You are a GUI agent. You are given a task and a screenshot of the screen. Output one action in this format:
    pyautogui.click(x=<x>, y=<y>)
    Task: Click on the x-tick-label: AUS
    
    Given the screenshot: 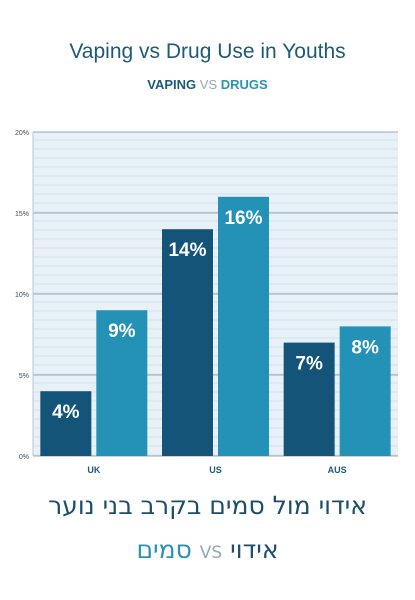 What is the action you would take?
    pyautogui.click(x=337, y=470)
    